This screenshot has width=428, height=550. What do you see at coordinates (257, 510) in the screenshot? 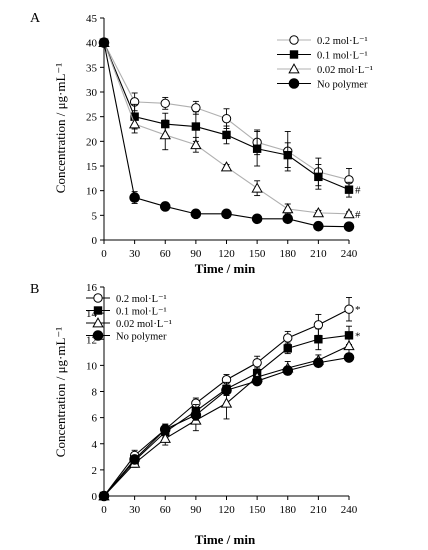
I see `panel-b-x-tick-label: 150` at bounding box center [257, 510].